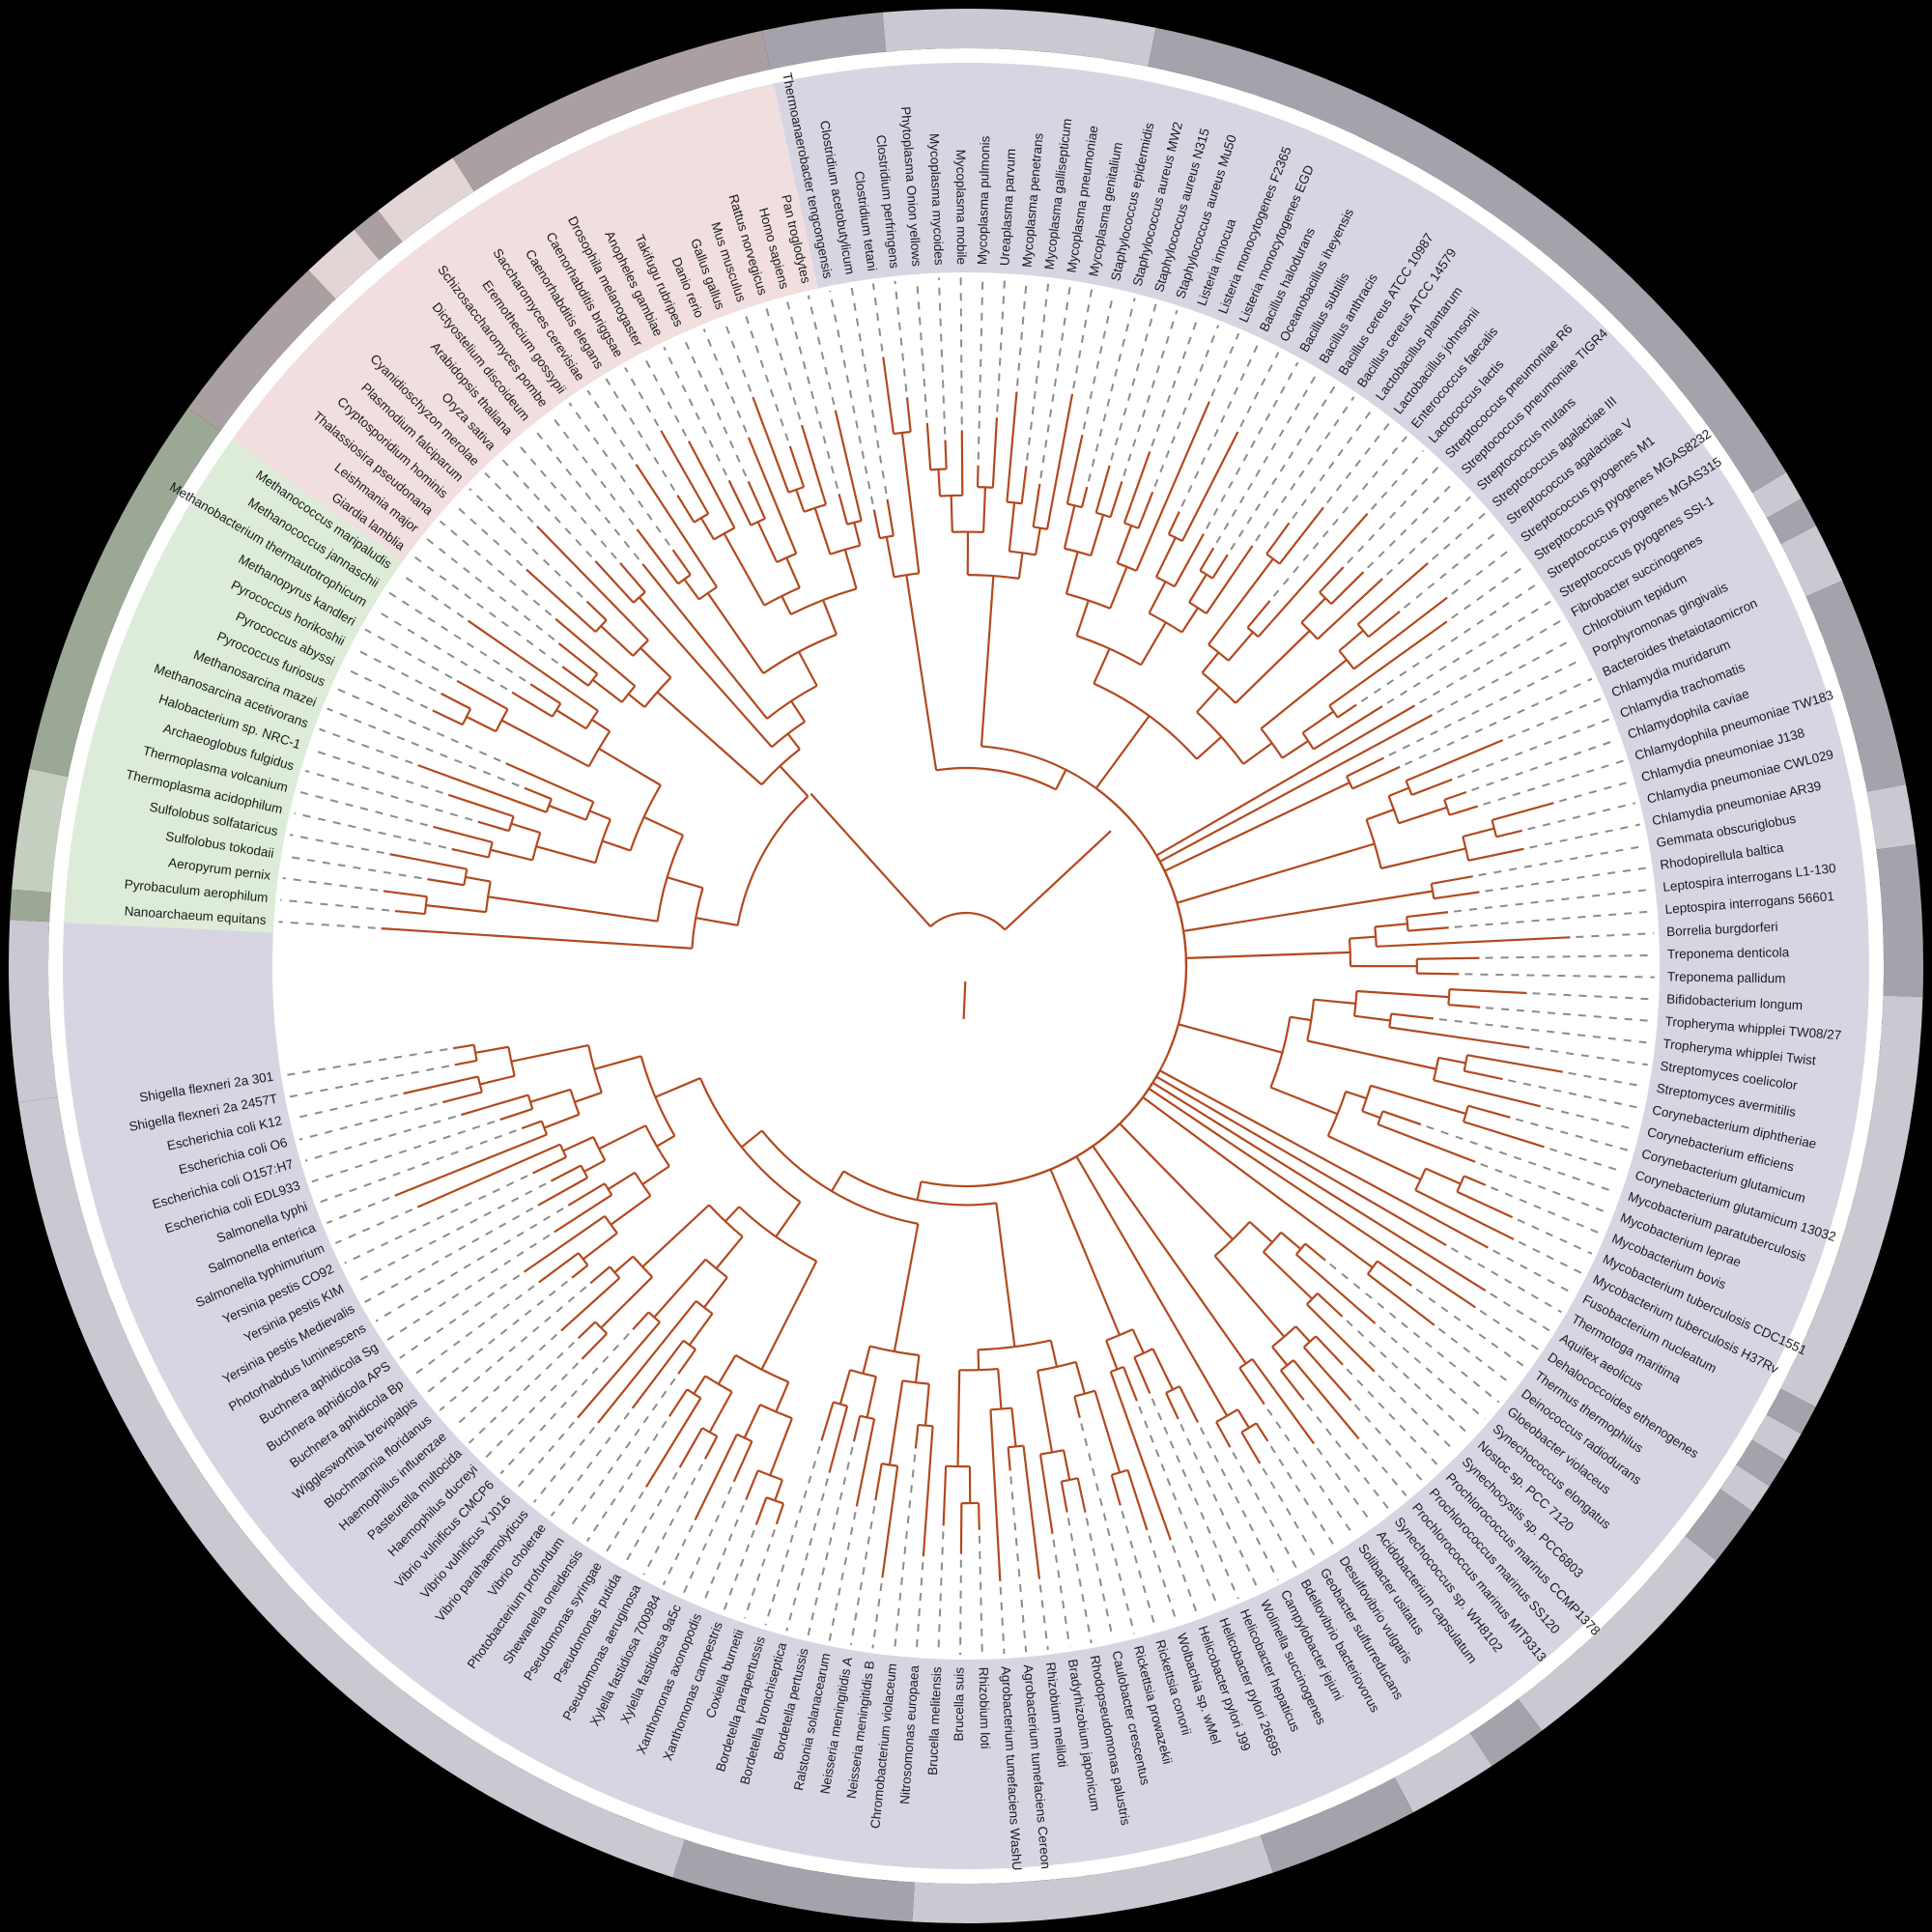  Describe the element at coordinates (983, 200) in the screenshot. I see `species-label: Mycoplasma pulmonis` at that location.